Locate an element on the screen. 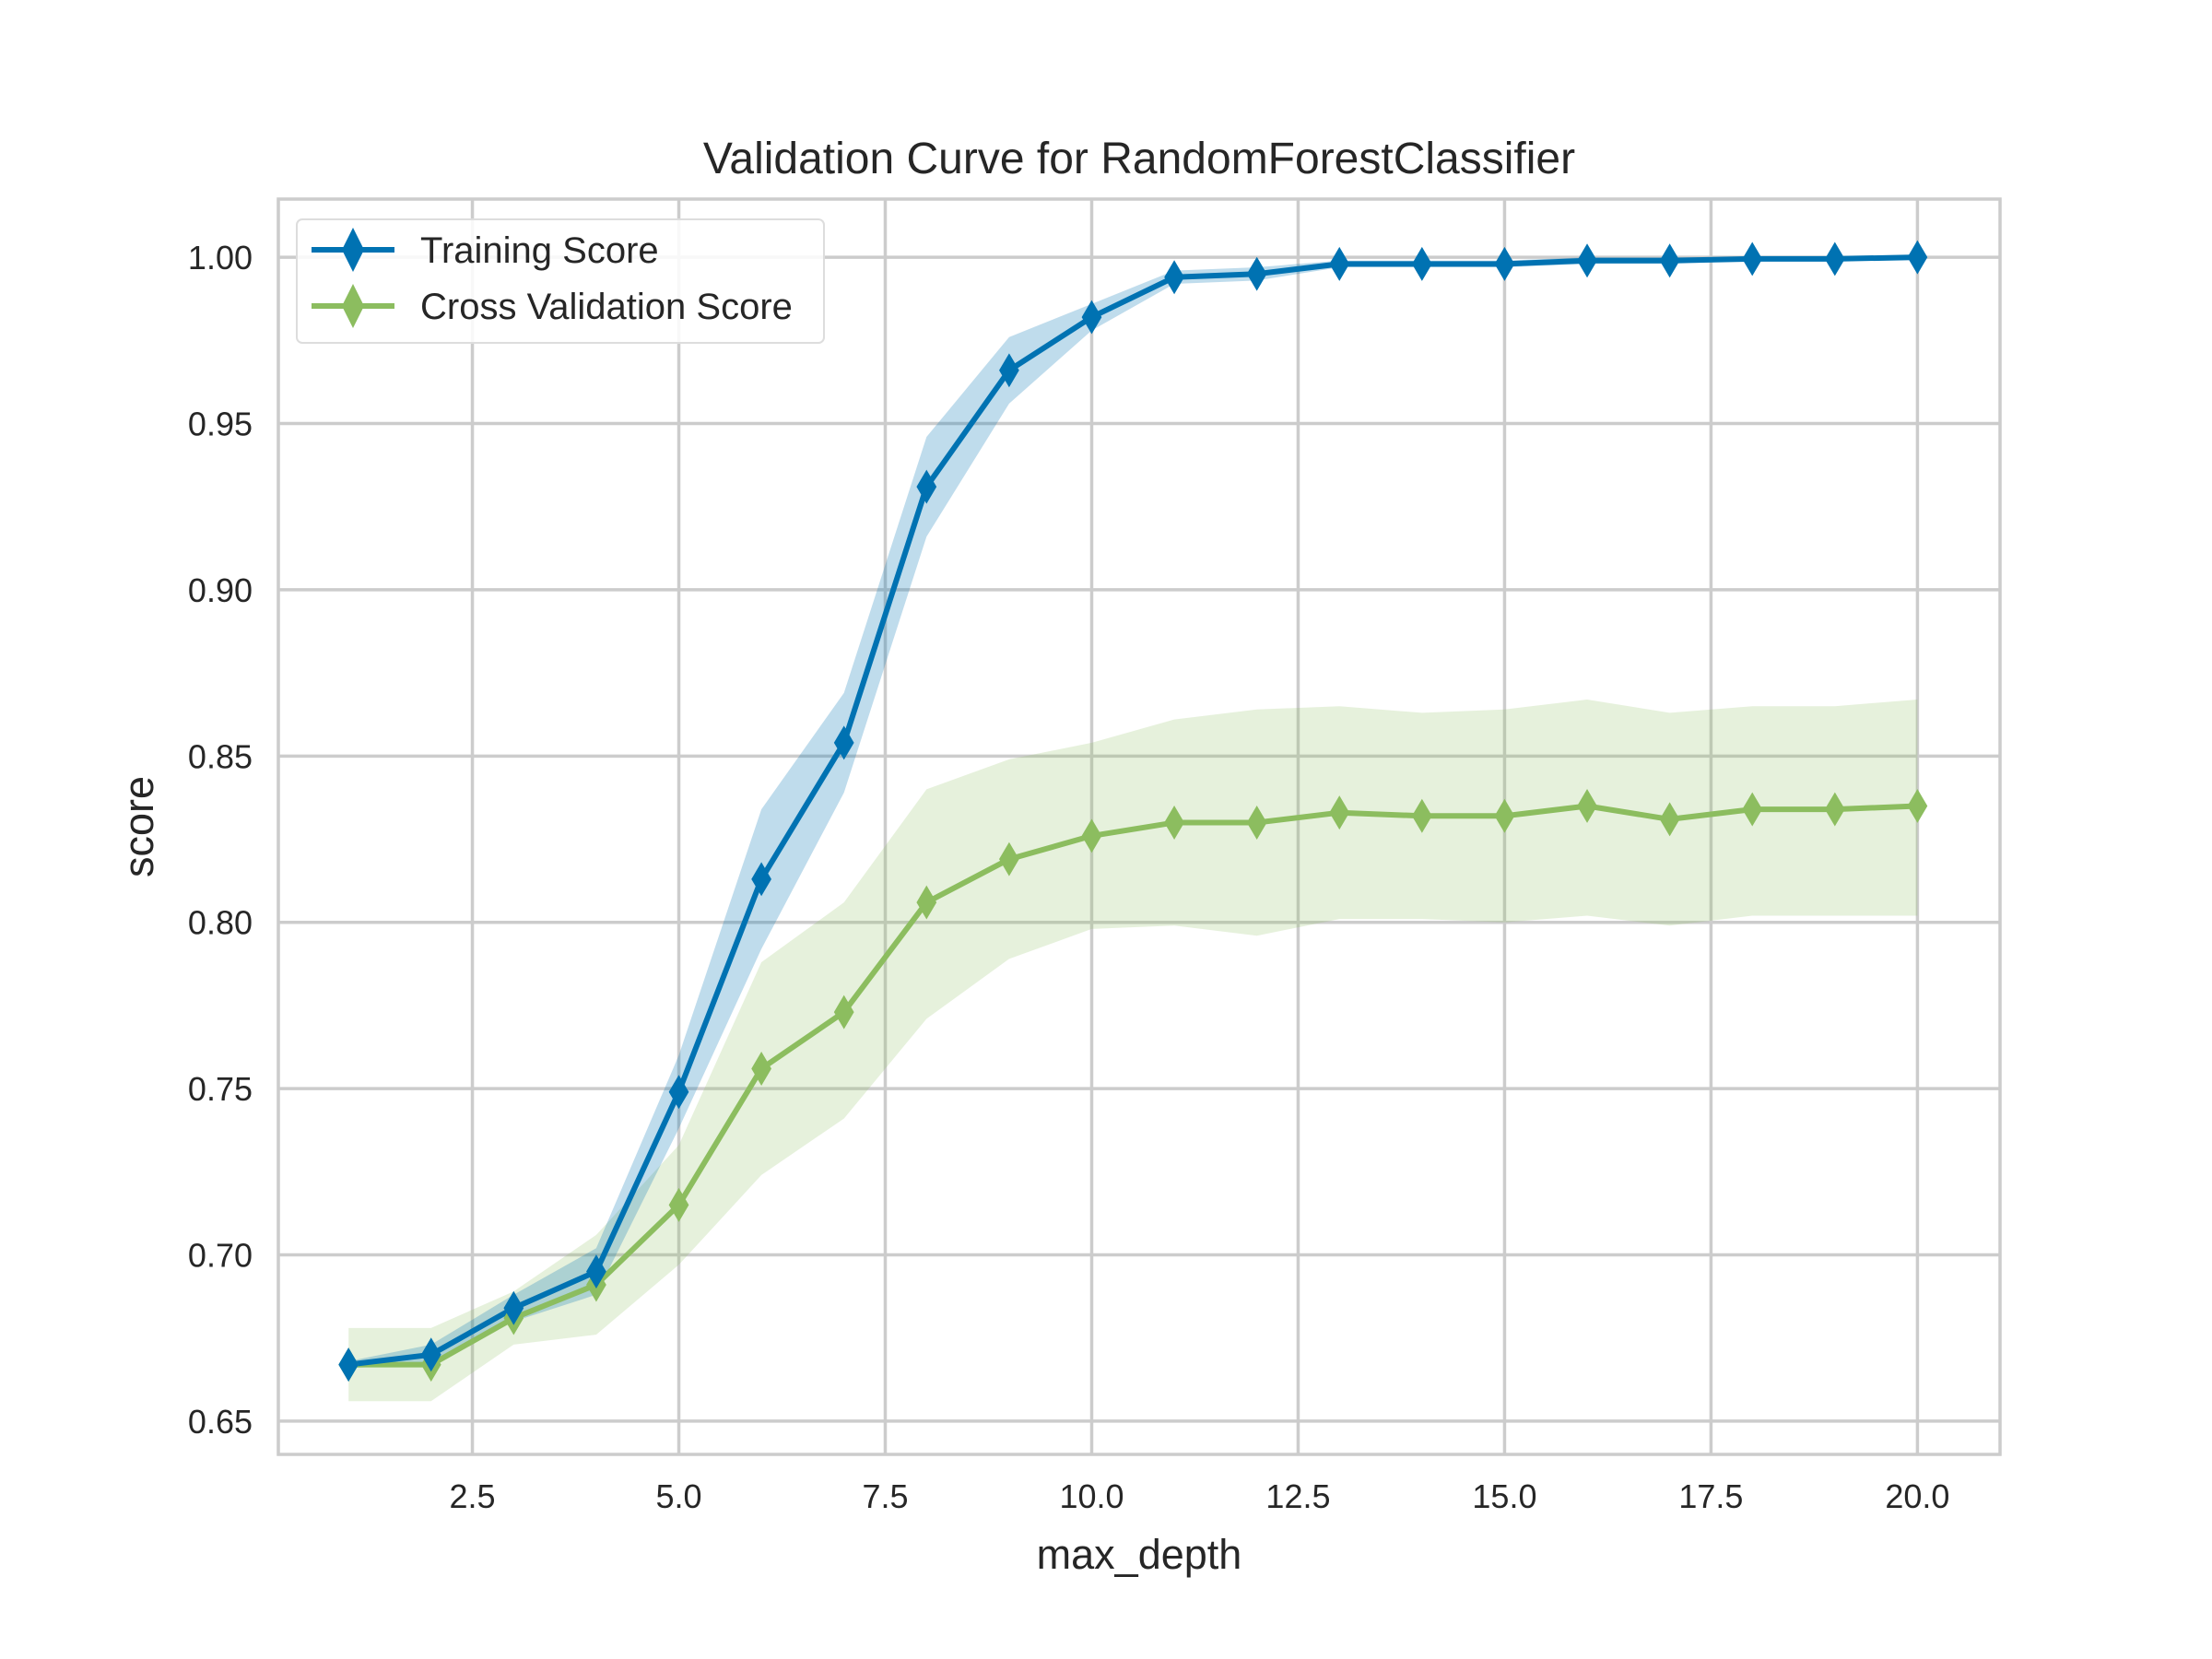  y-tick-label: 0.70 is located at coordinates (220, 1256).